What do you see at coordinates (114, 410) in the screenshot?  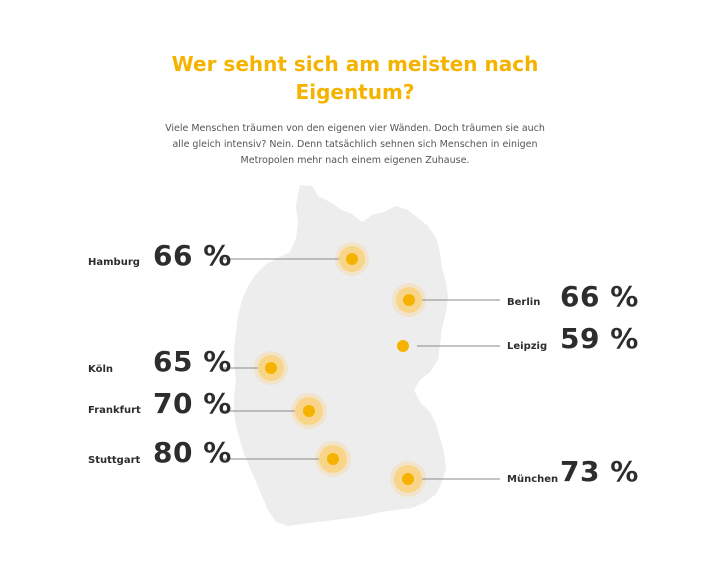 I see `city-label-frankfurt: Frankfurt` at bounding box center [114, 410].